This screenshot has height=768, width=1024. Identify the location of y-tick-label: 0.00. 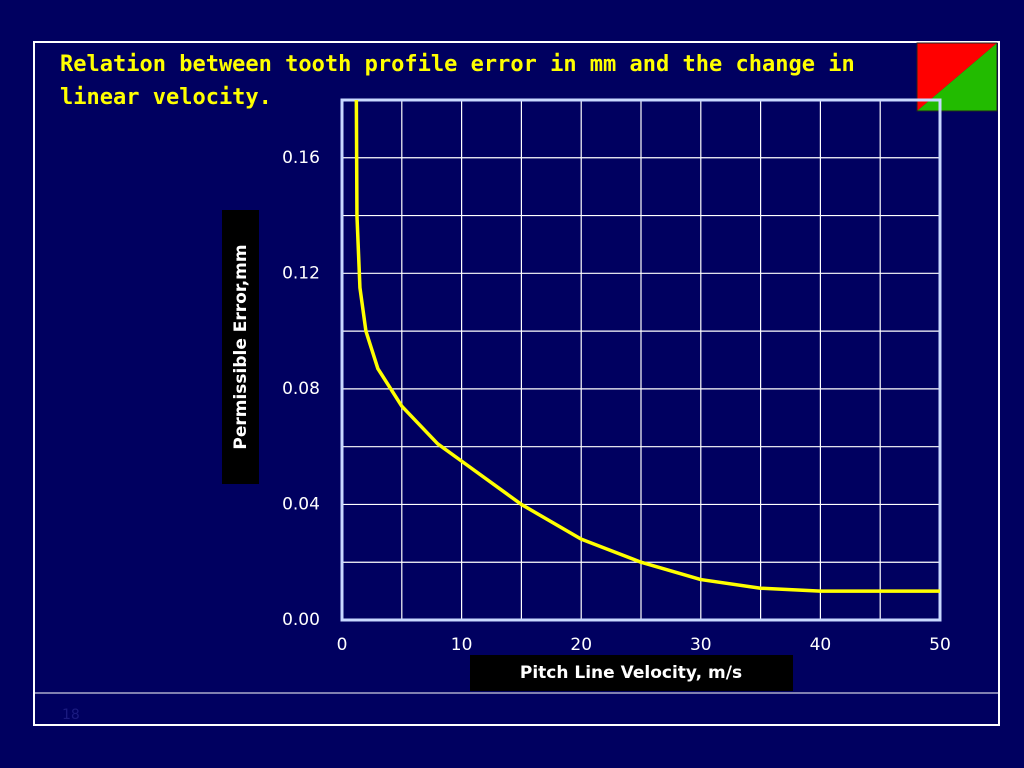
(301, 620).